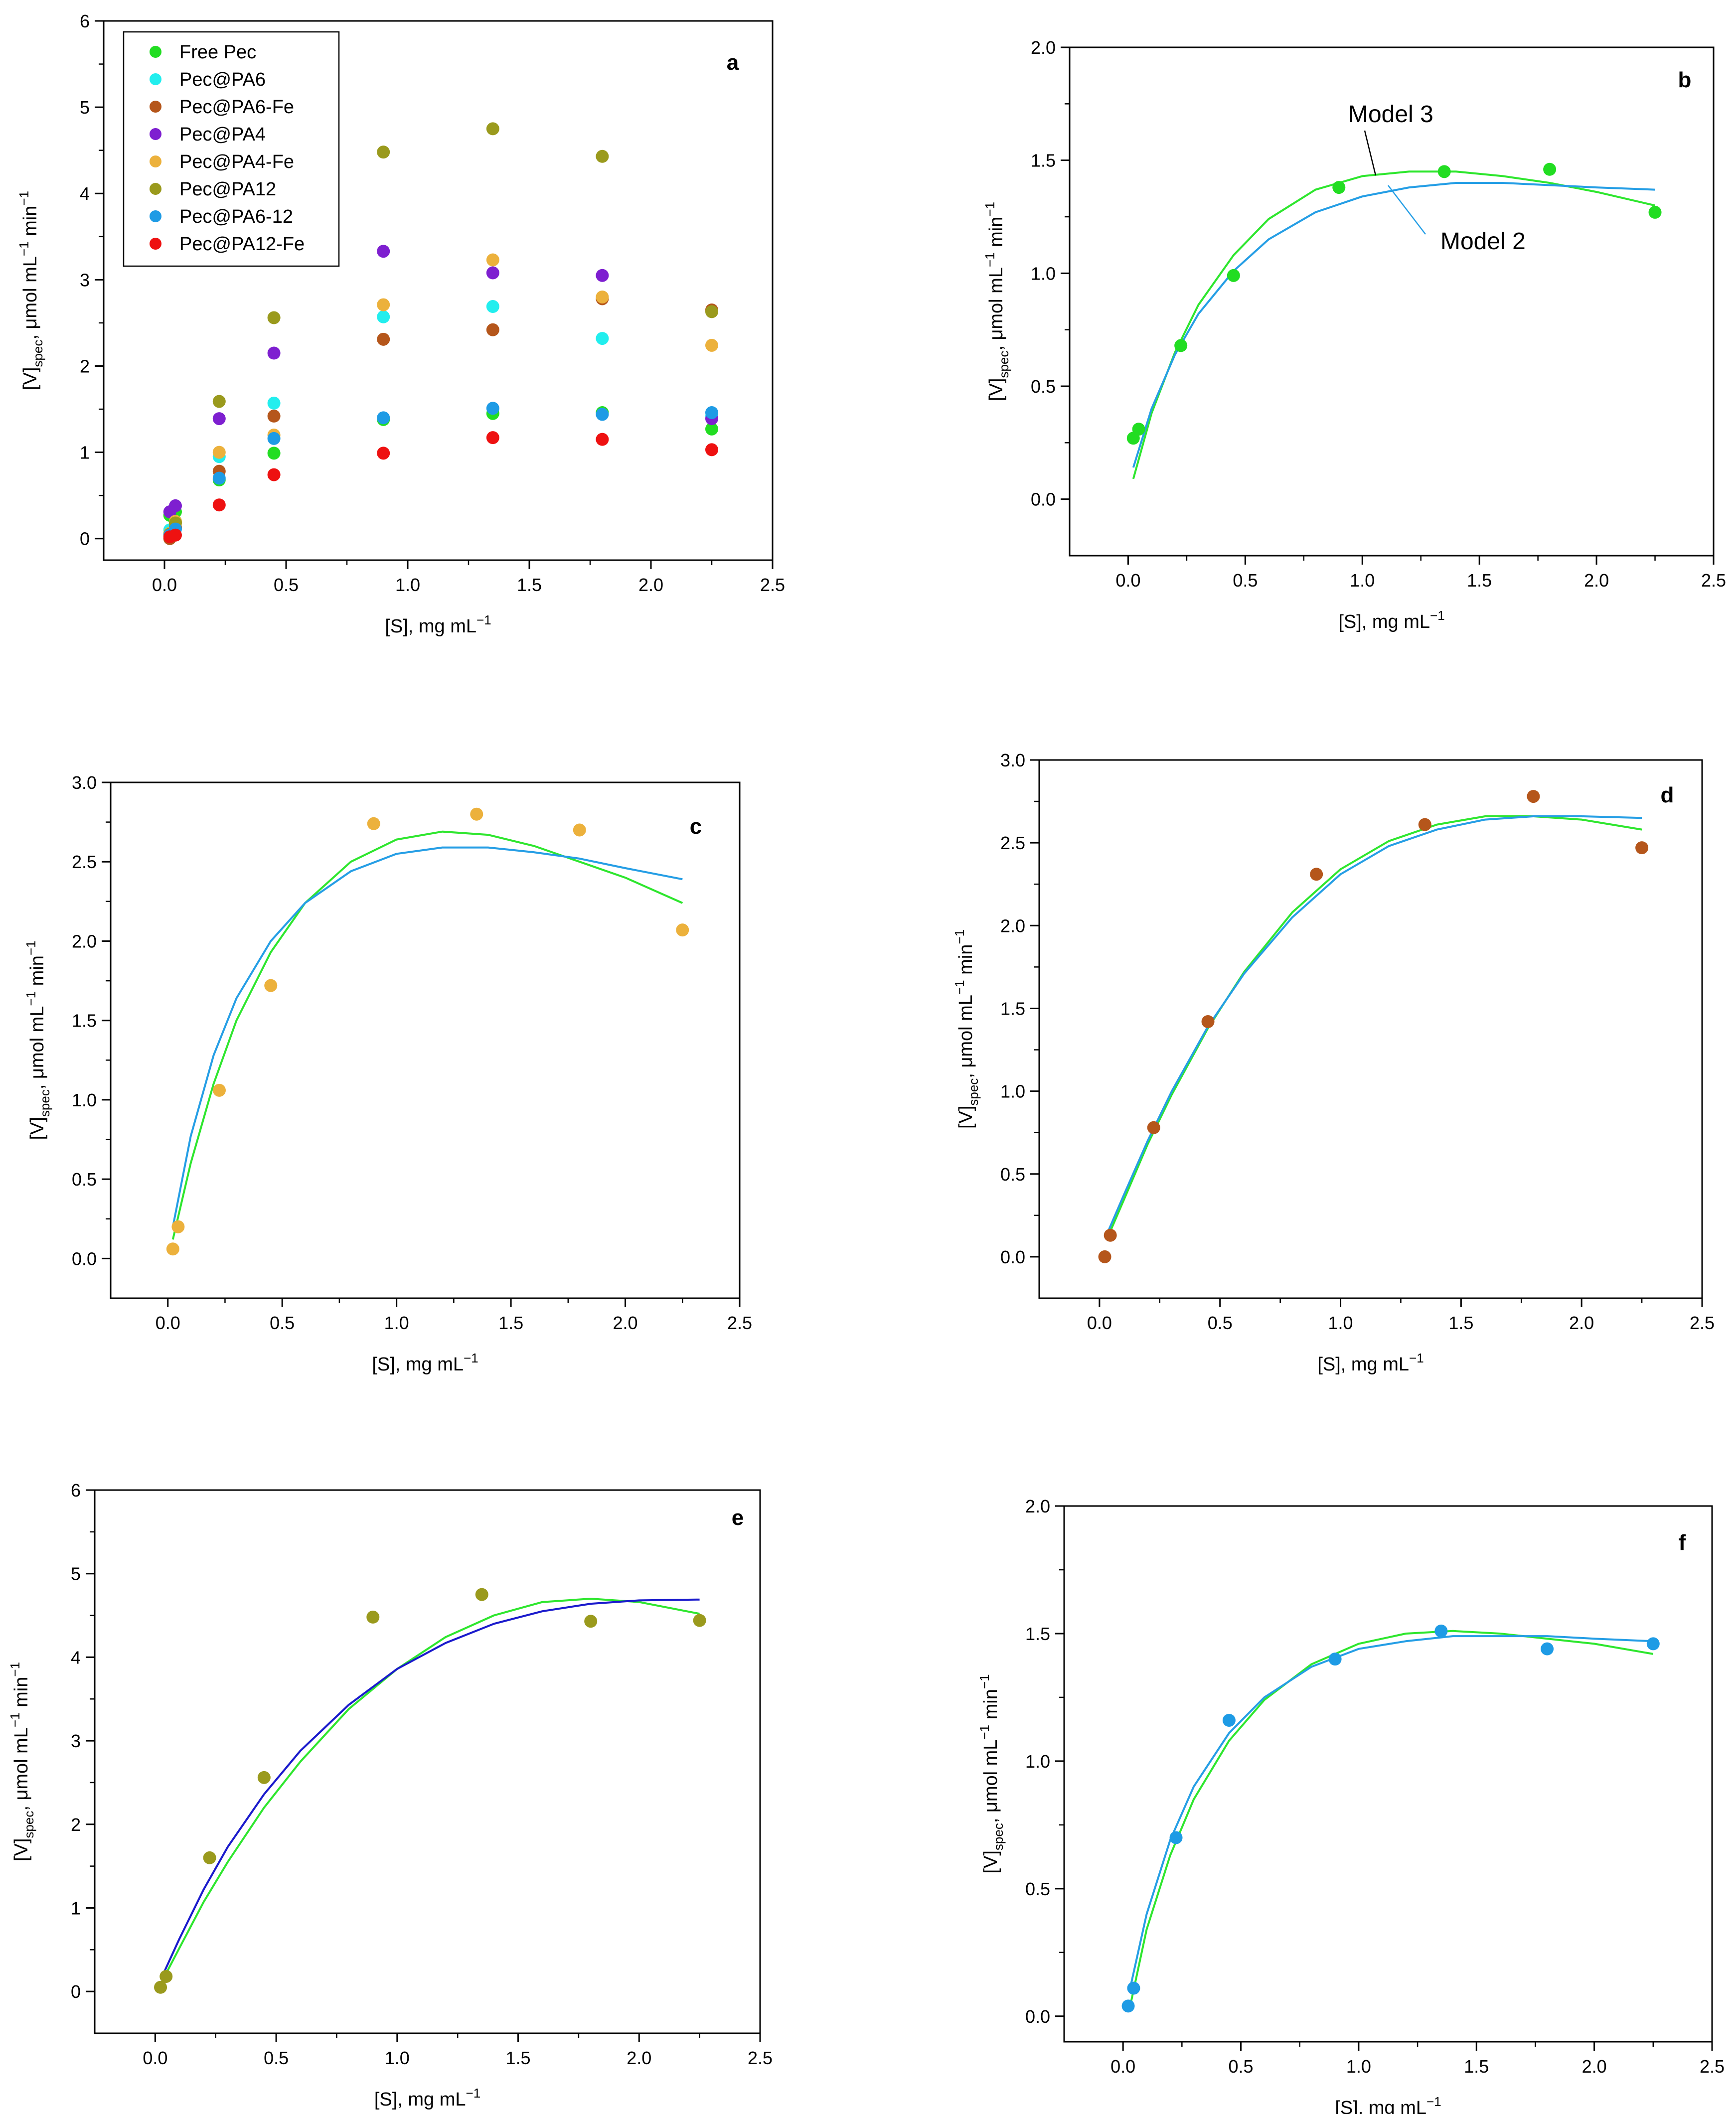  I want to click on panel-letter: a, so click(733, 62).